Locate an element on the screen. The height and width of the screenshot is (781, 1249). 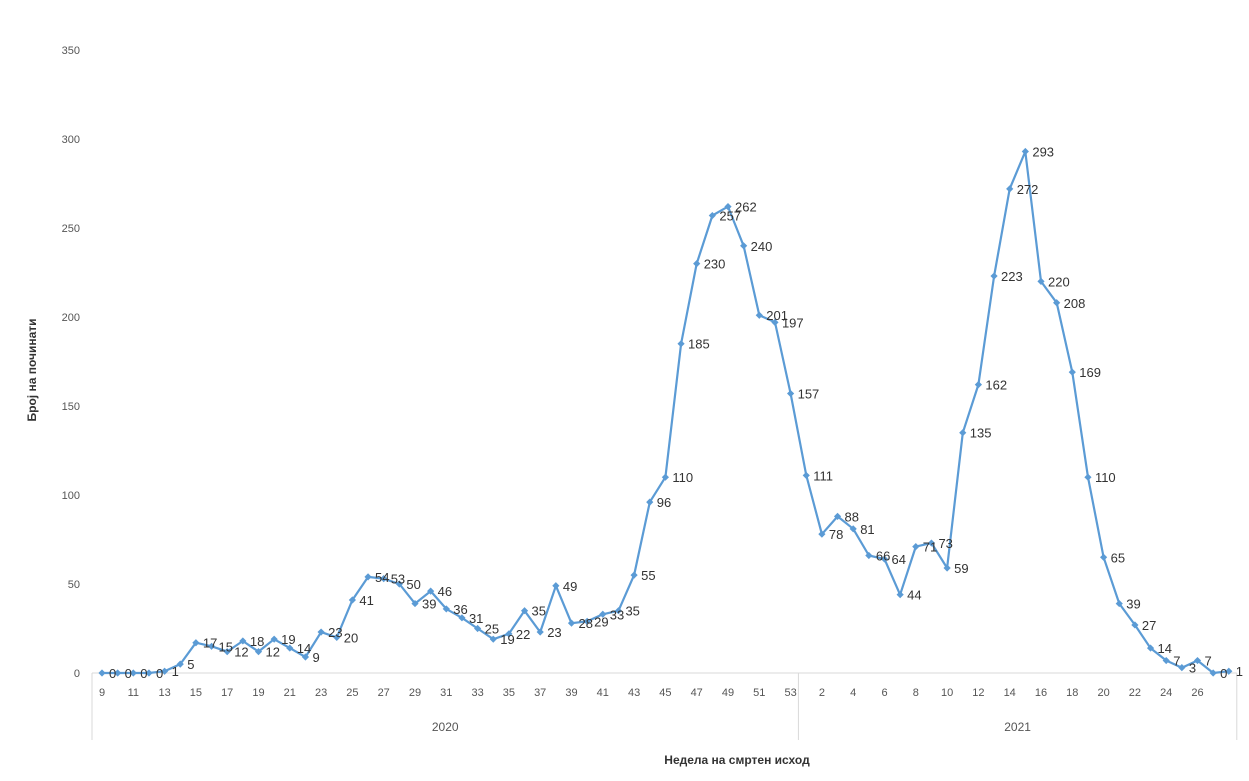
y-tick-label: 100 is located at coordinates (71, 496).